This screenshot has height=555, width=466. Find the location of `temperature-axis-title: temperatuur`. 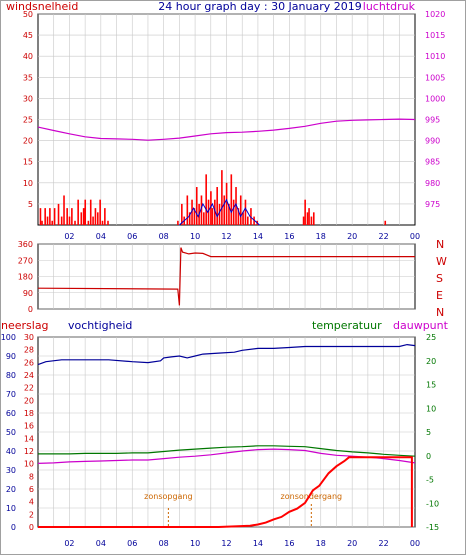

temperature-axis-title: temperatuur is located at coordinates (347, 325).